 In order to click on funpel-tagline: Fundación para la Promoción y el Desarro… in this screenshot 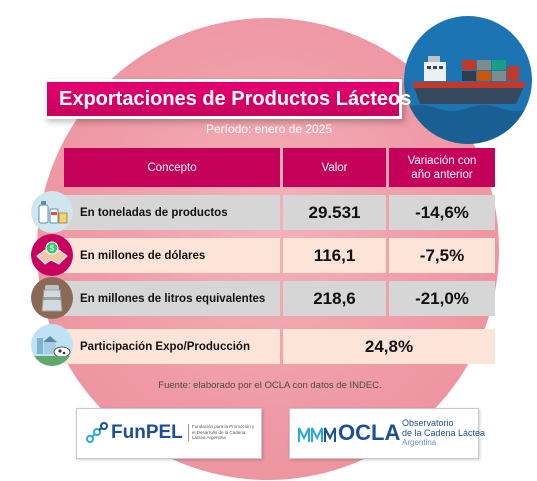, I will do `click(223, 432)`.